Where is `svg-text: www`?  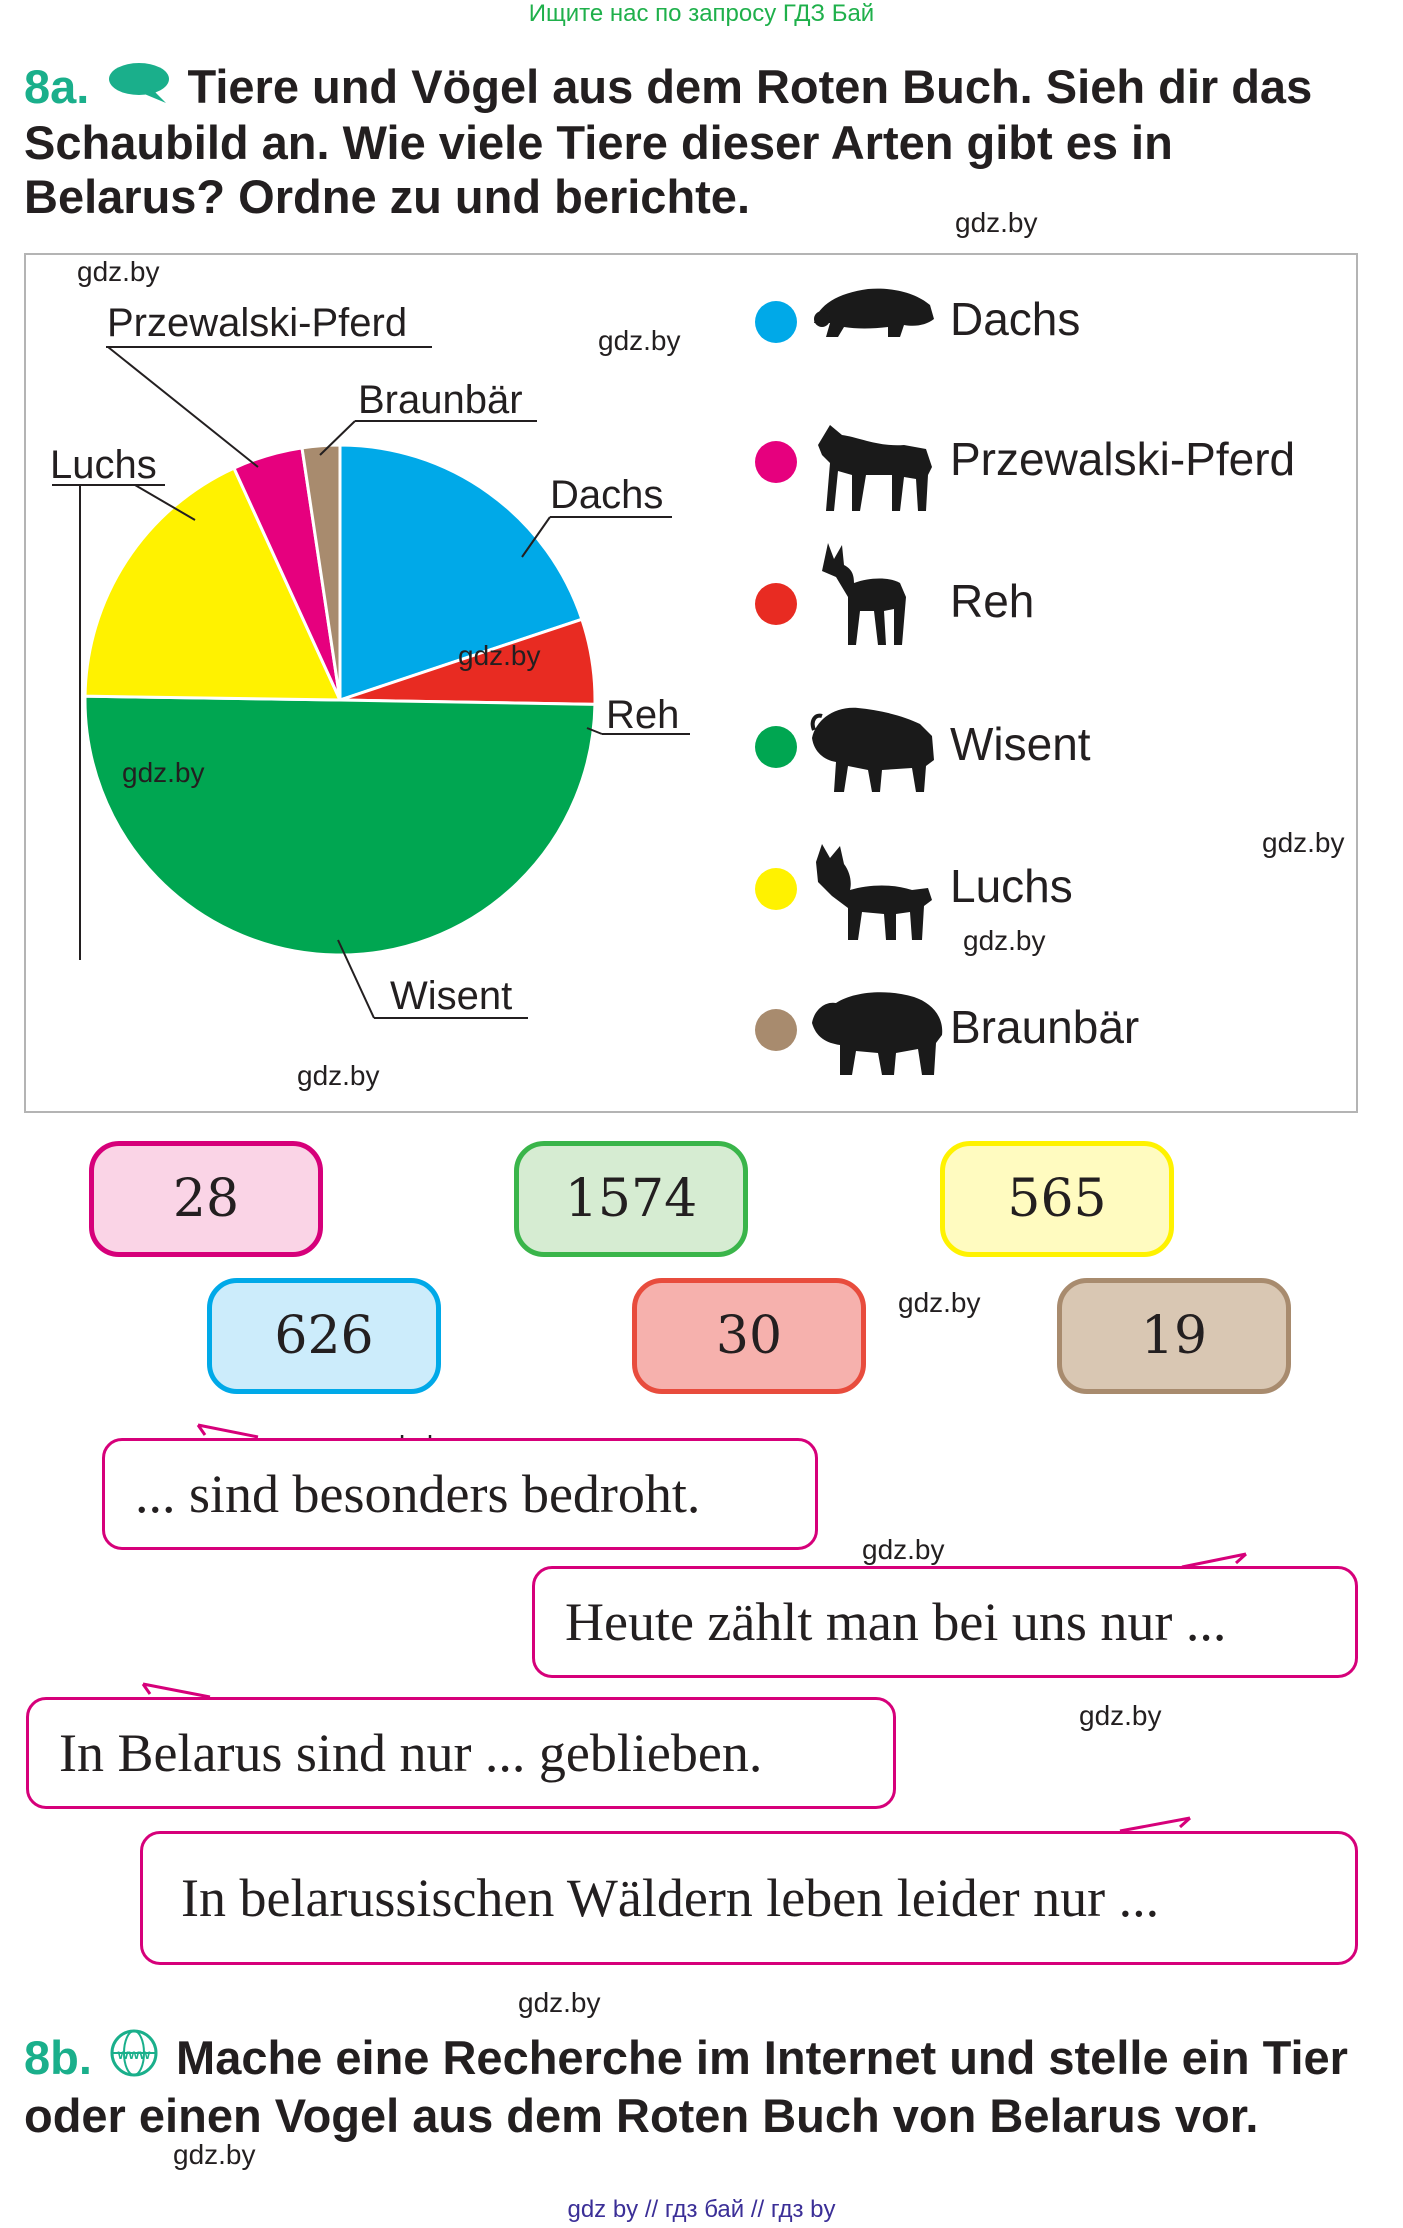
svg-text: www is located at coordinates (134, 2054).